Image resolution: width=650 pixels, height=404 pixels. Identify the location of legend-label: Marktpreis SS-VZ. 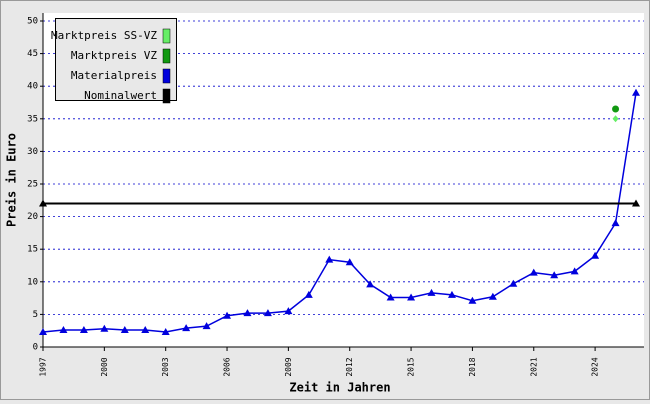
(104, 35).